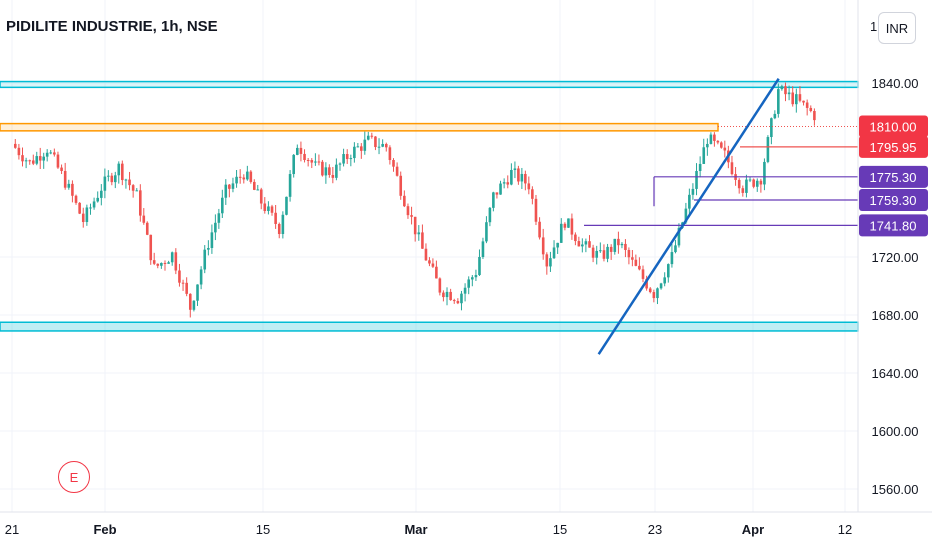  What do you see at coordinates (895, 489) in the screenshot?
I see `y-tick-label: 1560.00` at bounding box center [895, 489].